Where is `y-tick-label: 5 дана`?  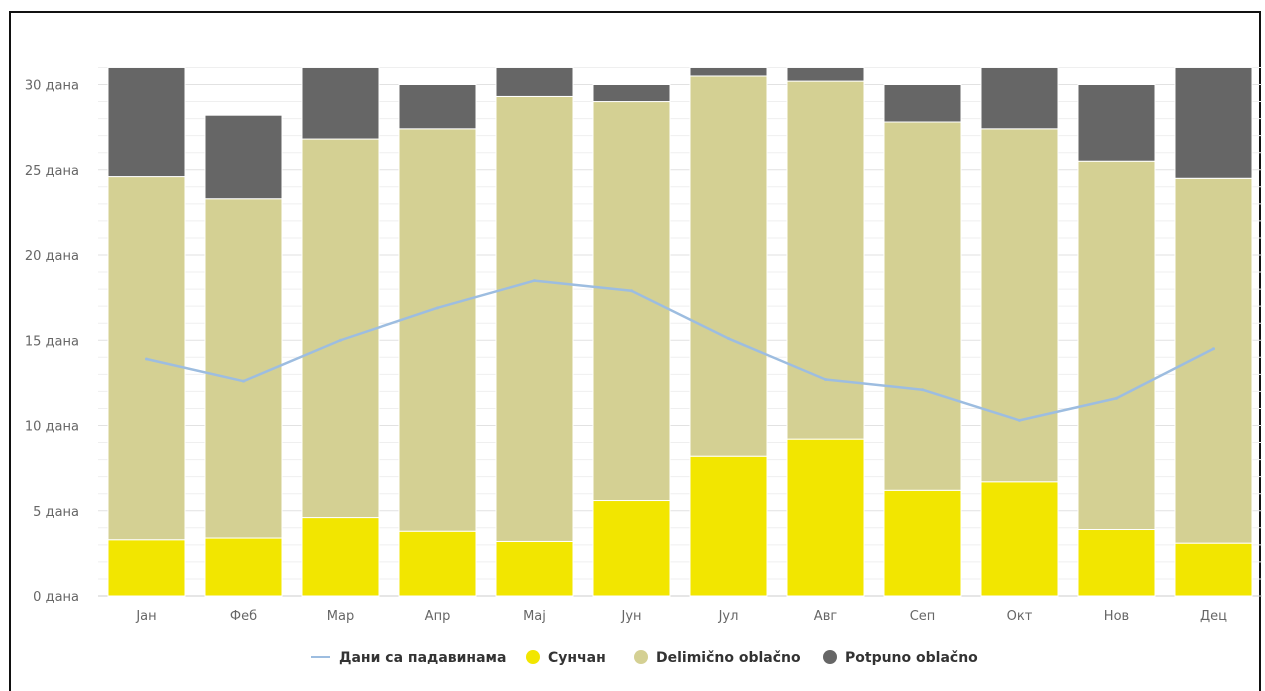
y-tick-label: 5 дана is located at coordinates (56, 512).